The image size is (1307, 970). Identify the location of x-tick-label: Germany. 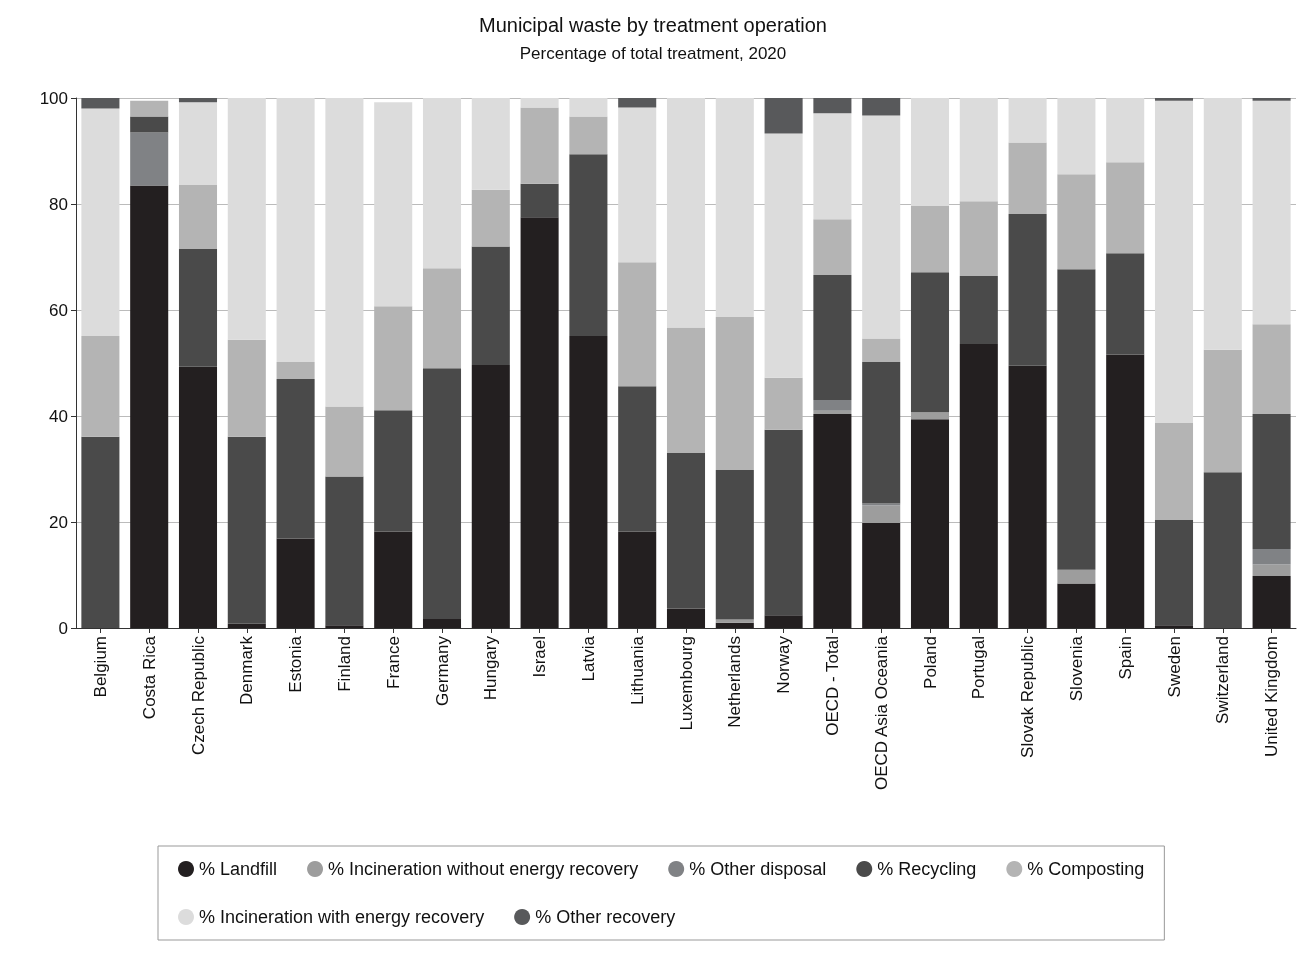
(442, 670).